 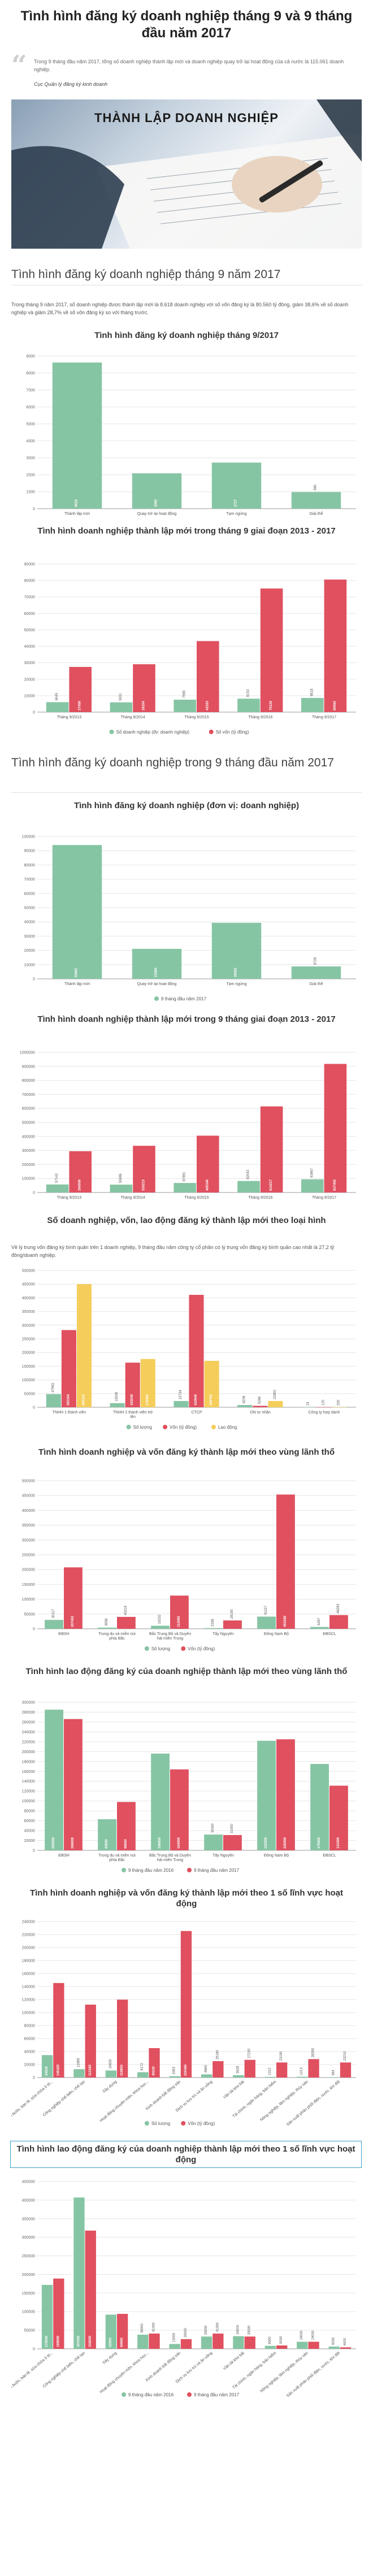 What do you see at coordinates (30, 2065) in the screenshot?
I see `y-tick-label: 20000` at bounding box center [30, 2065].